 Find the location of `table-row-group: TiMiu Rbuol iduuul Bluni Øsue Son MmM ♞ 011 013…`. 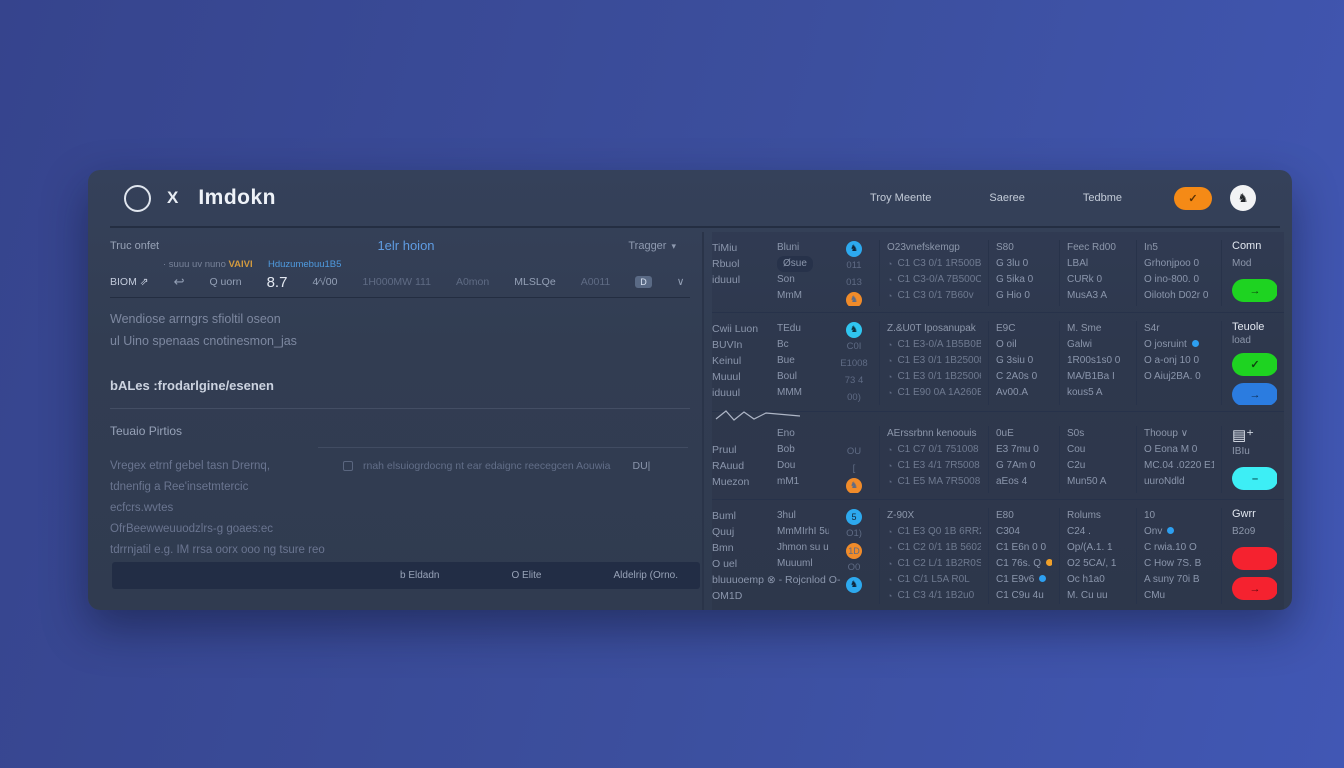

table-row-group: TiMiu Rbuol iduuul Bluni Øsue Son MmM ♞ 011 013… is located at coordinates (998, 272).